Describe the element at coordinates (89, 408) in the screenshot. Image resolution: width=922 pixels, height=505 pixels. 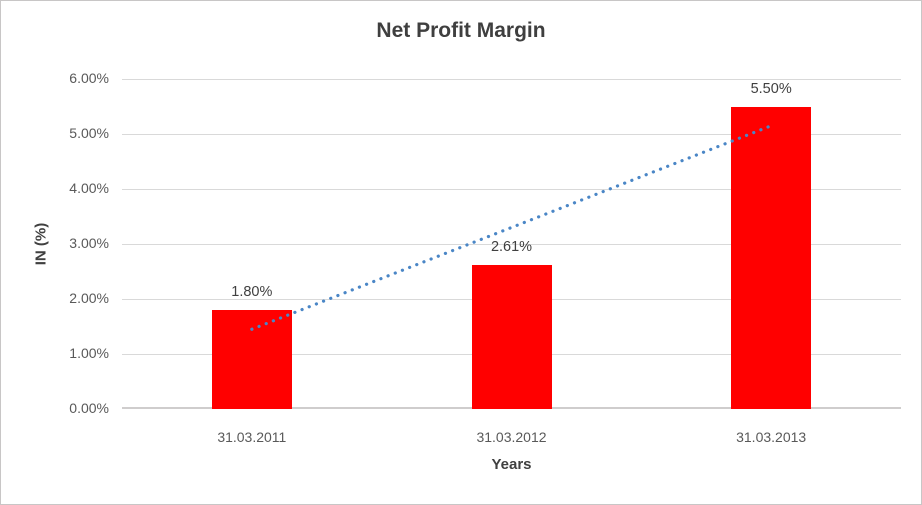
I see `y-tick-label: 0.00%` at that location.